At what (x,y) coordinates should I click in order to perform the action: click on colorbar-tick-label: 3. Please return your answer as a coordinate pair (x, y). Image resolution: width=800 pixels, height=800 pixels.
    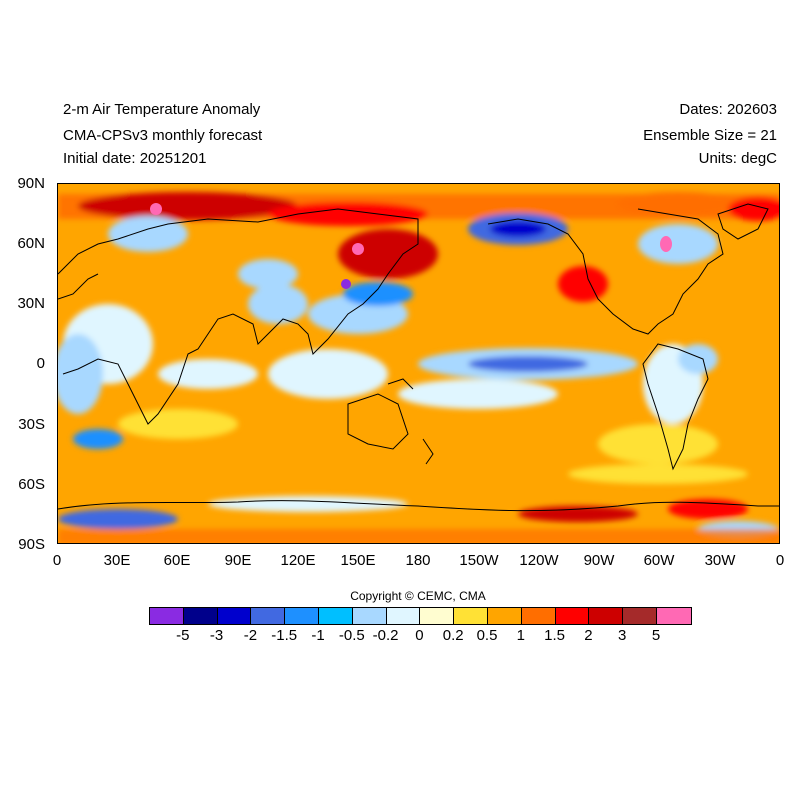
    Looking at the image, I should click on (622, 635).